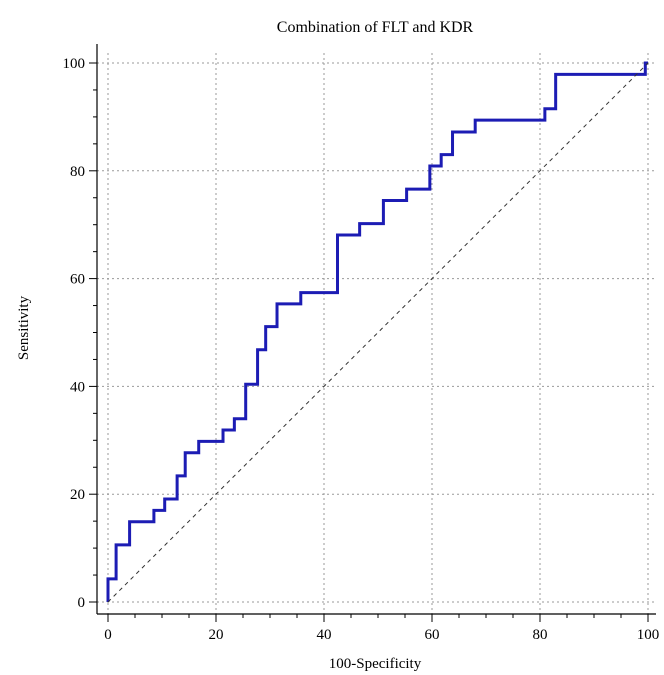  Describe the element at coordinates (82, 603) in the screenshot. I see `y-tick-label: 0` at that location.